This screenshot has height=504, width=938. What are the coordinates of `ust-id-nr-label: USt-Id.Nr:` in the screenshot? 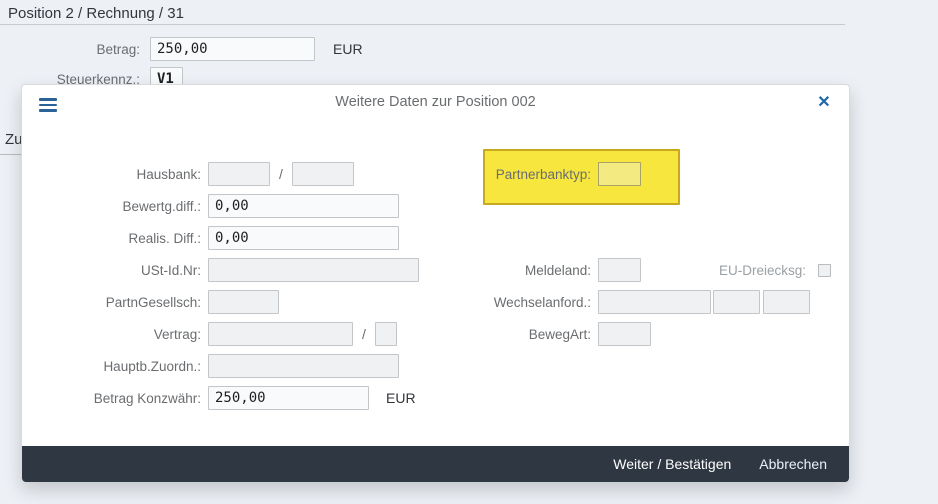 It's located at (170, 270).